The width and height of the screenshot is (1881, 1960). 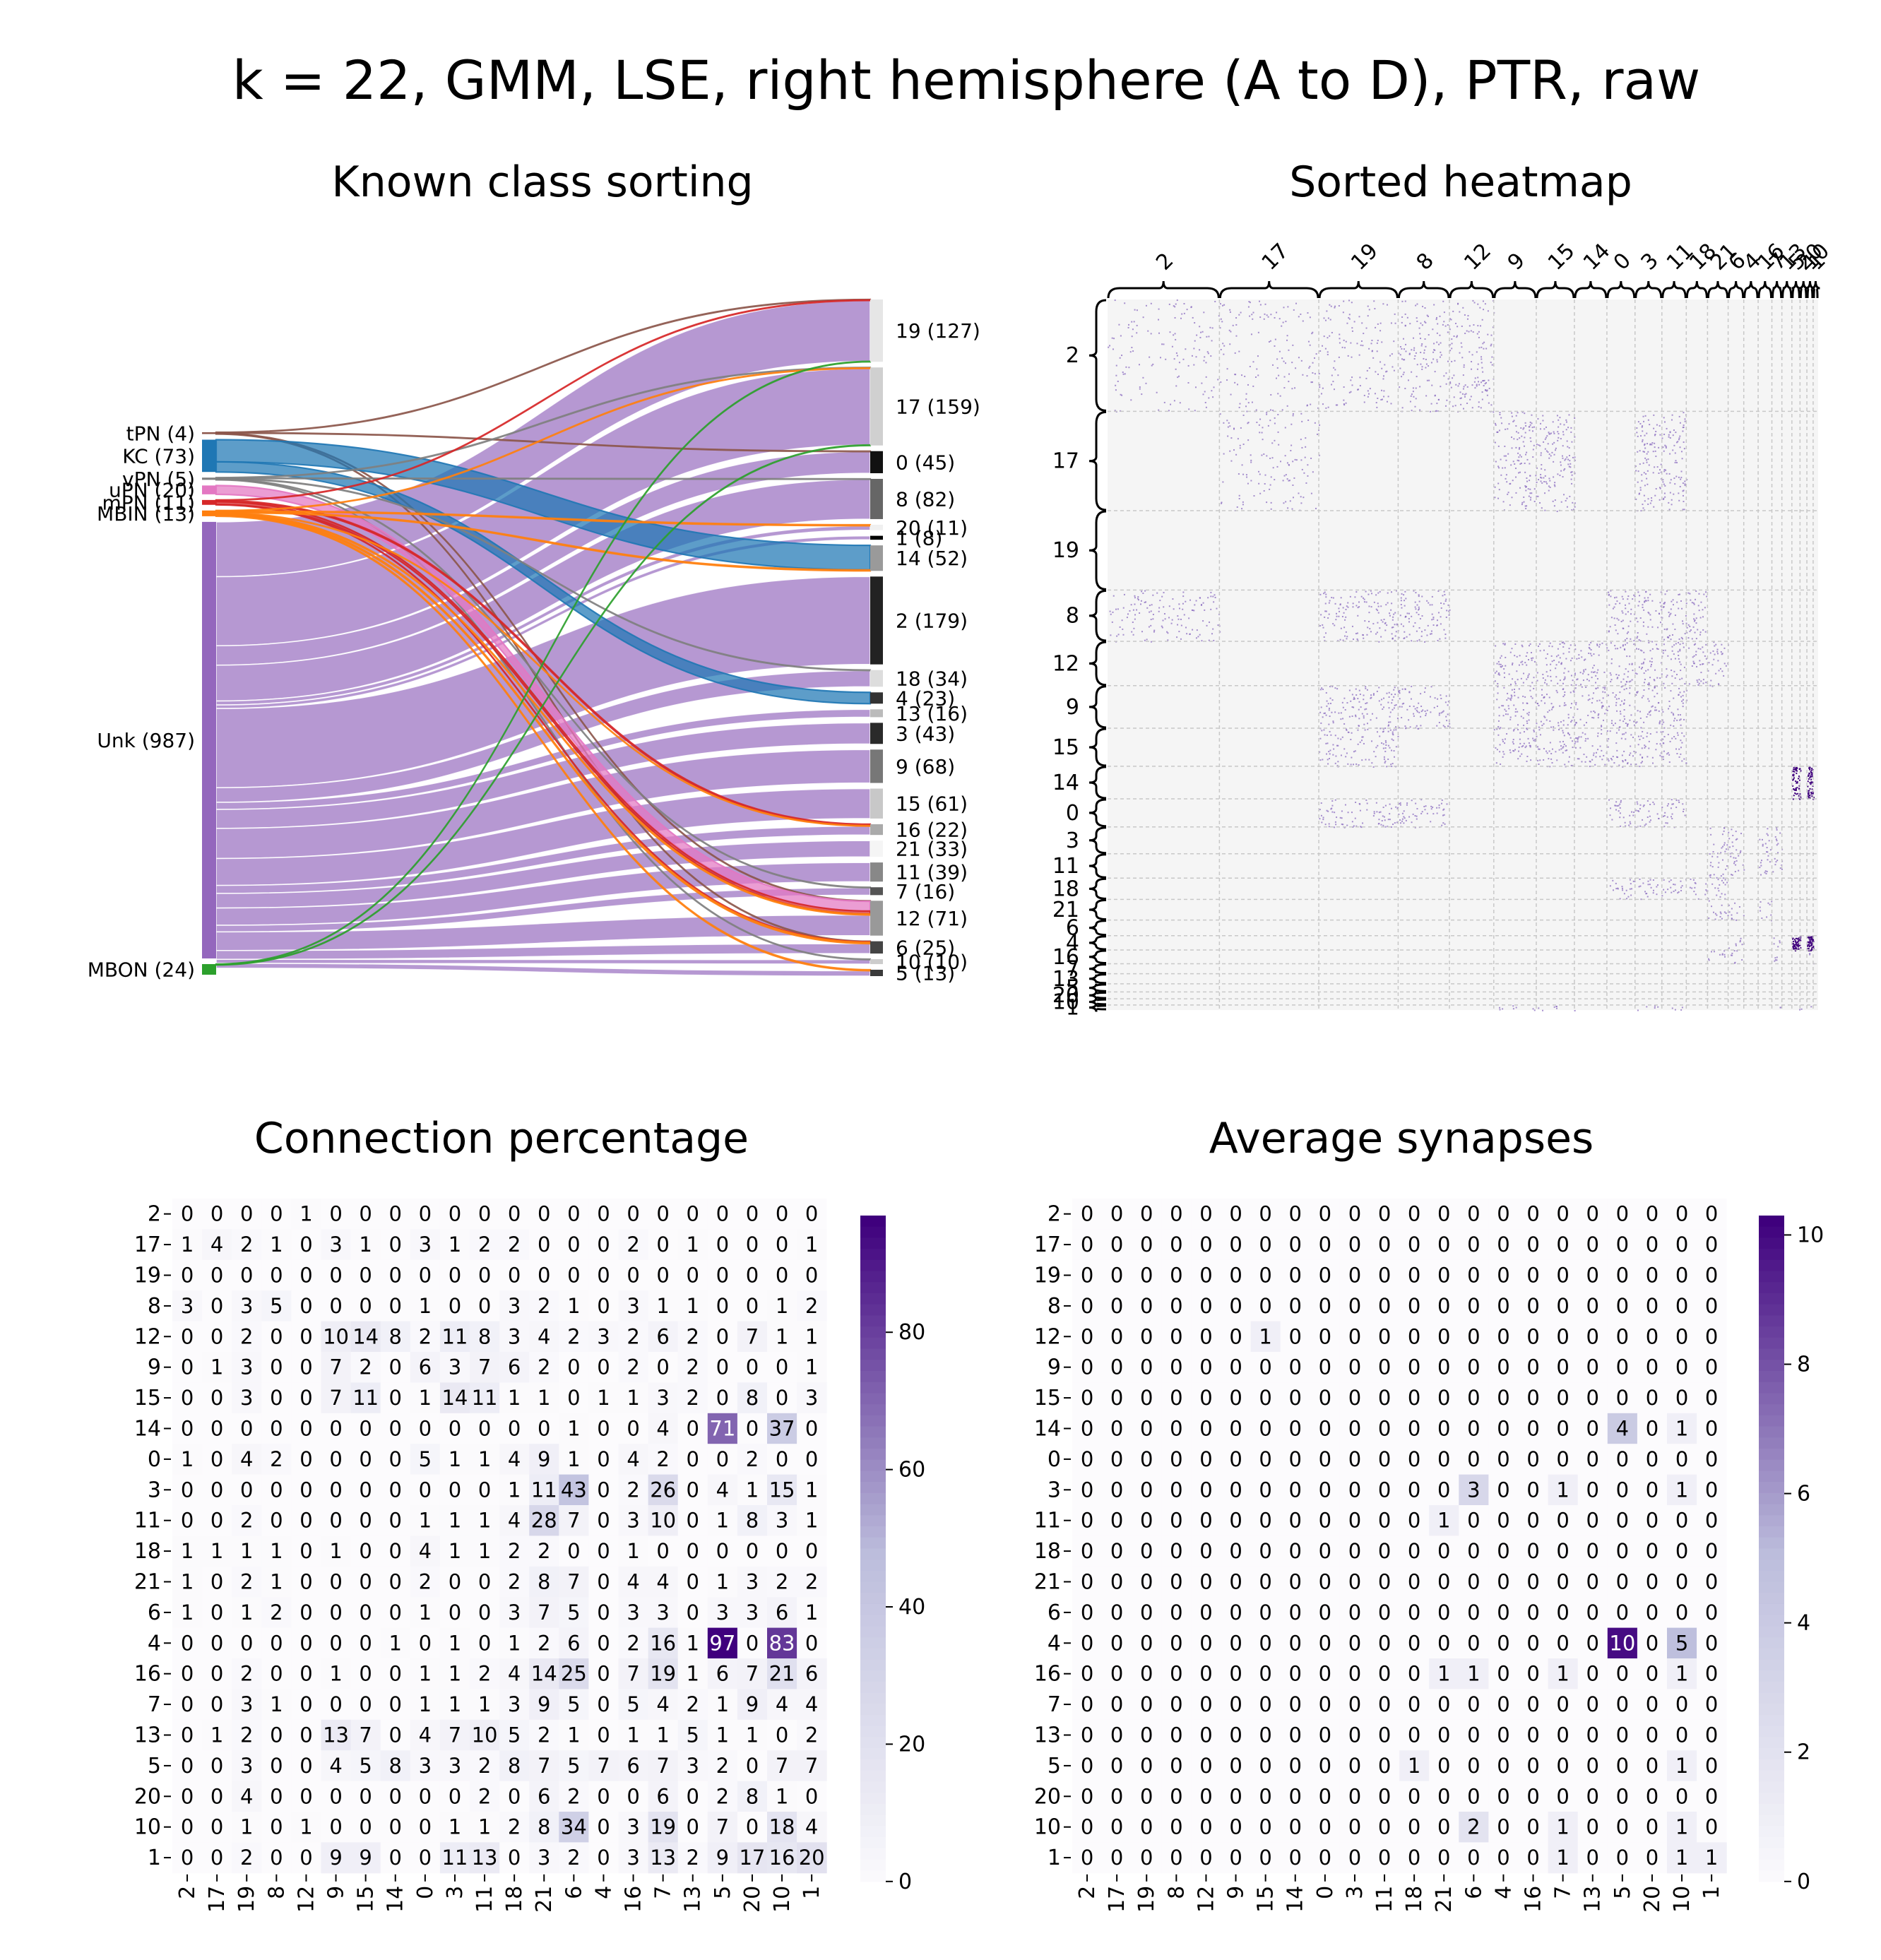 What do you see at coordinates (1736, 289) in the screenshot?
I see `column-brace` at bounding box center [1736, 289].